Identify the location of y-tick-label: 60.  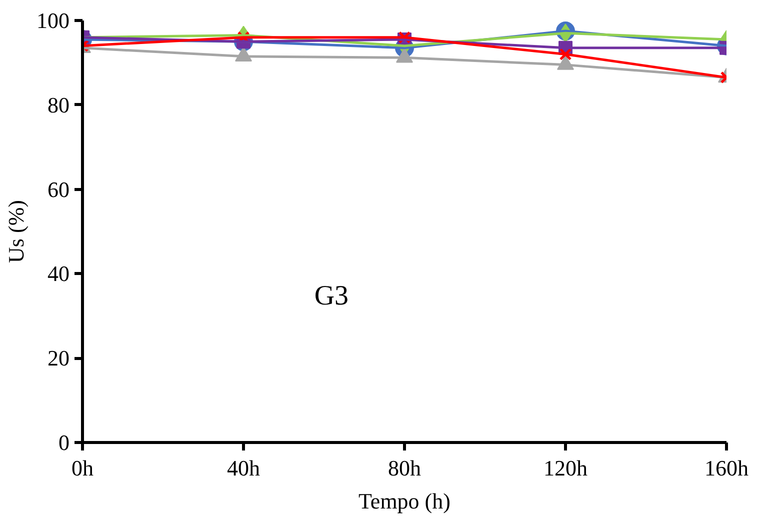
(59, 189).